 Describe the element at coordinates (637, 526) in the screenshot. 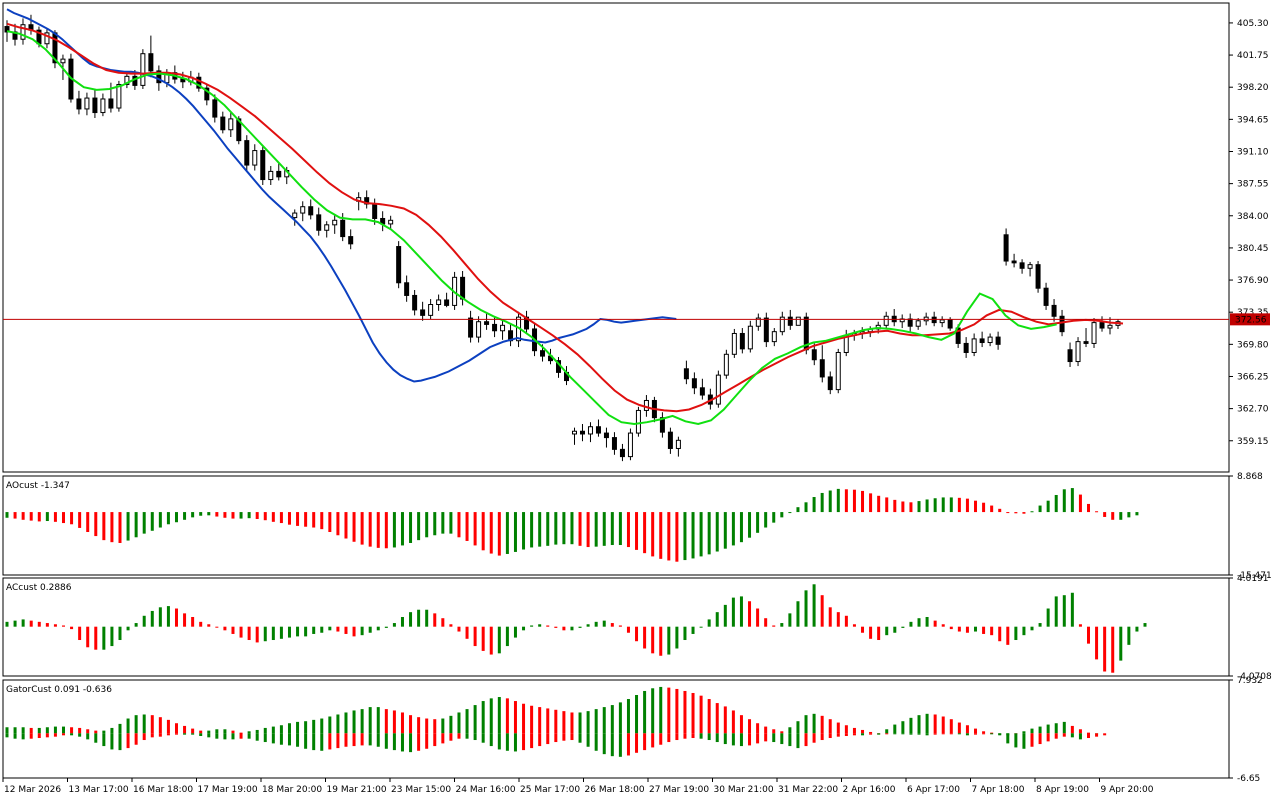

I see `ao-pane: 8.868 -15.471 AOcust -1.347` at that location.